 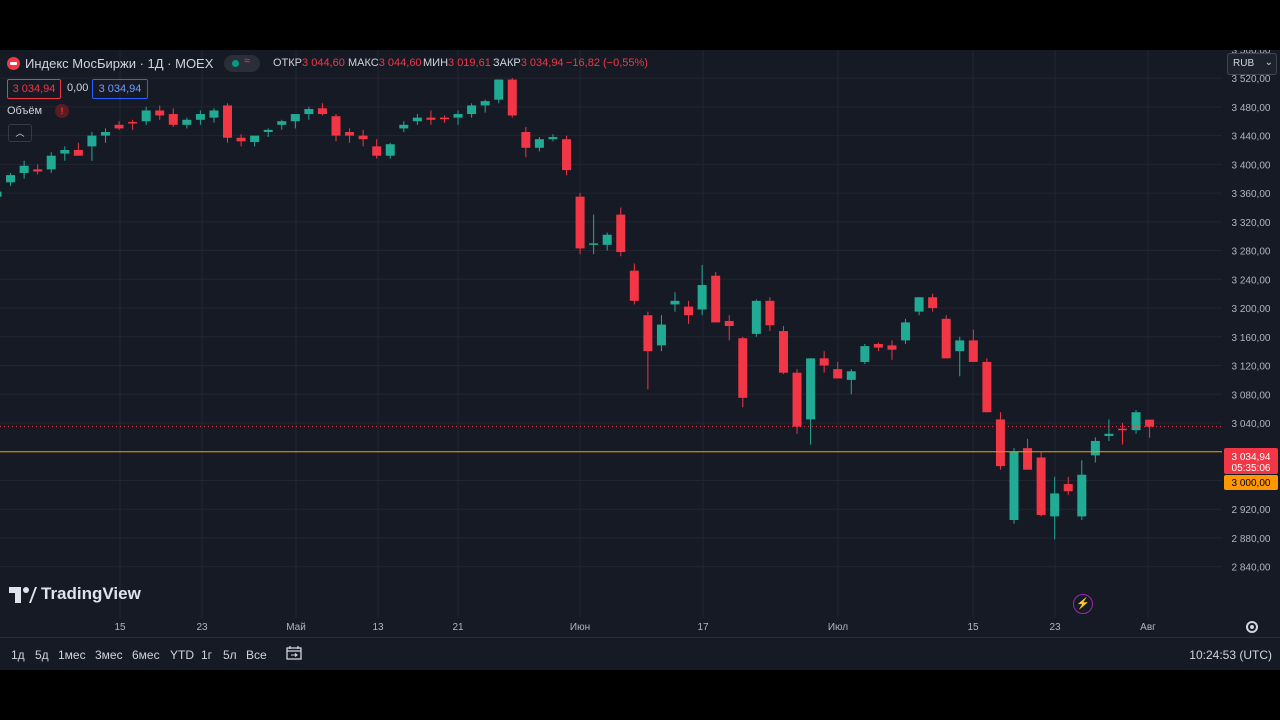 I want to click on buy-price-button: 3 034,94, so click(x=120, y=89).